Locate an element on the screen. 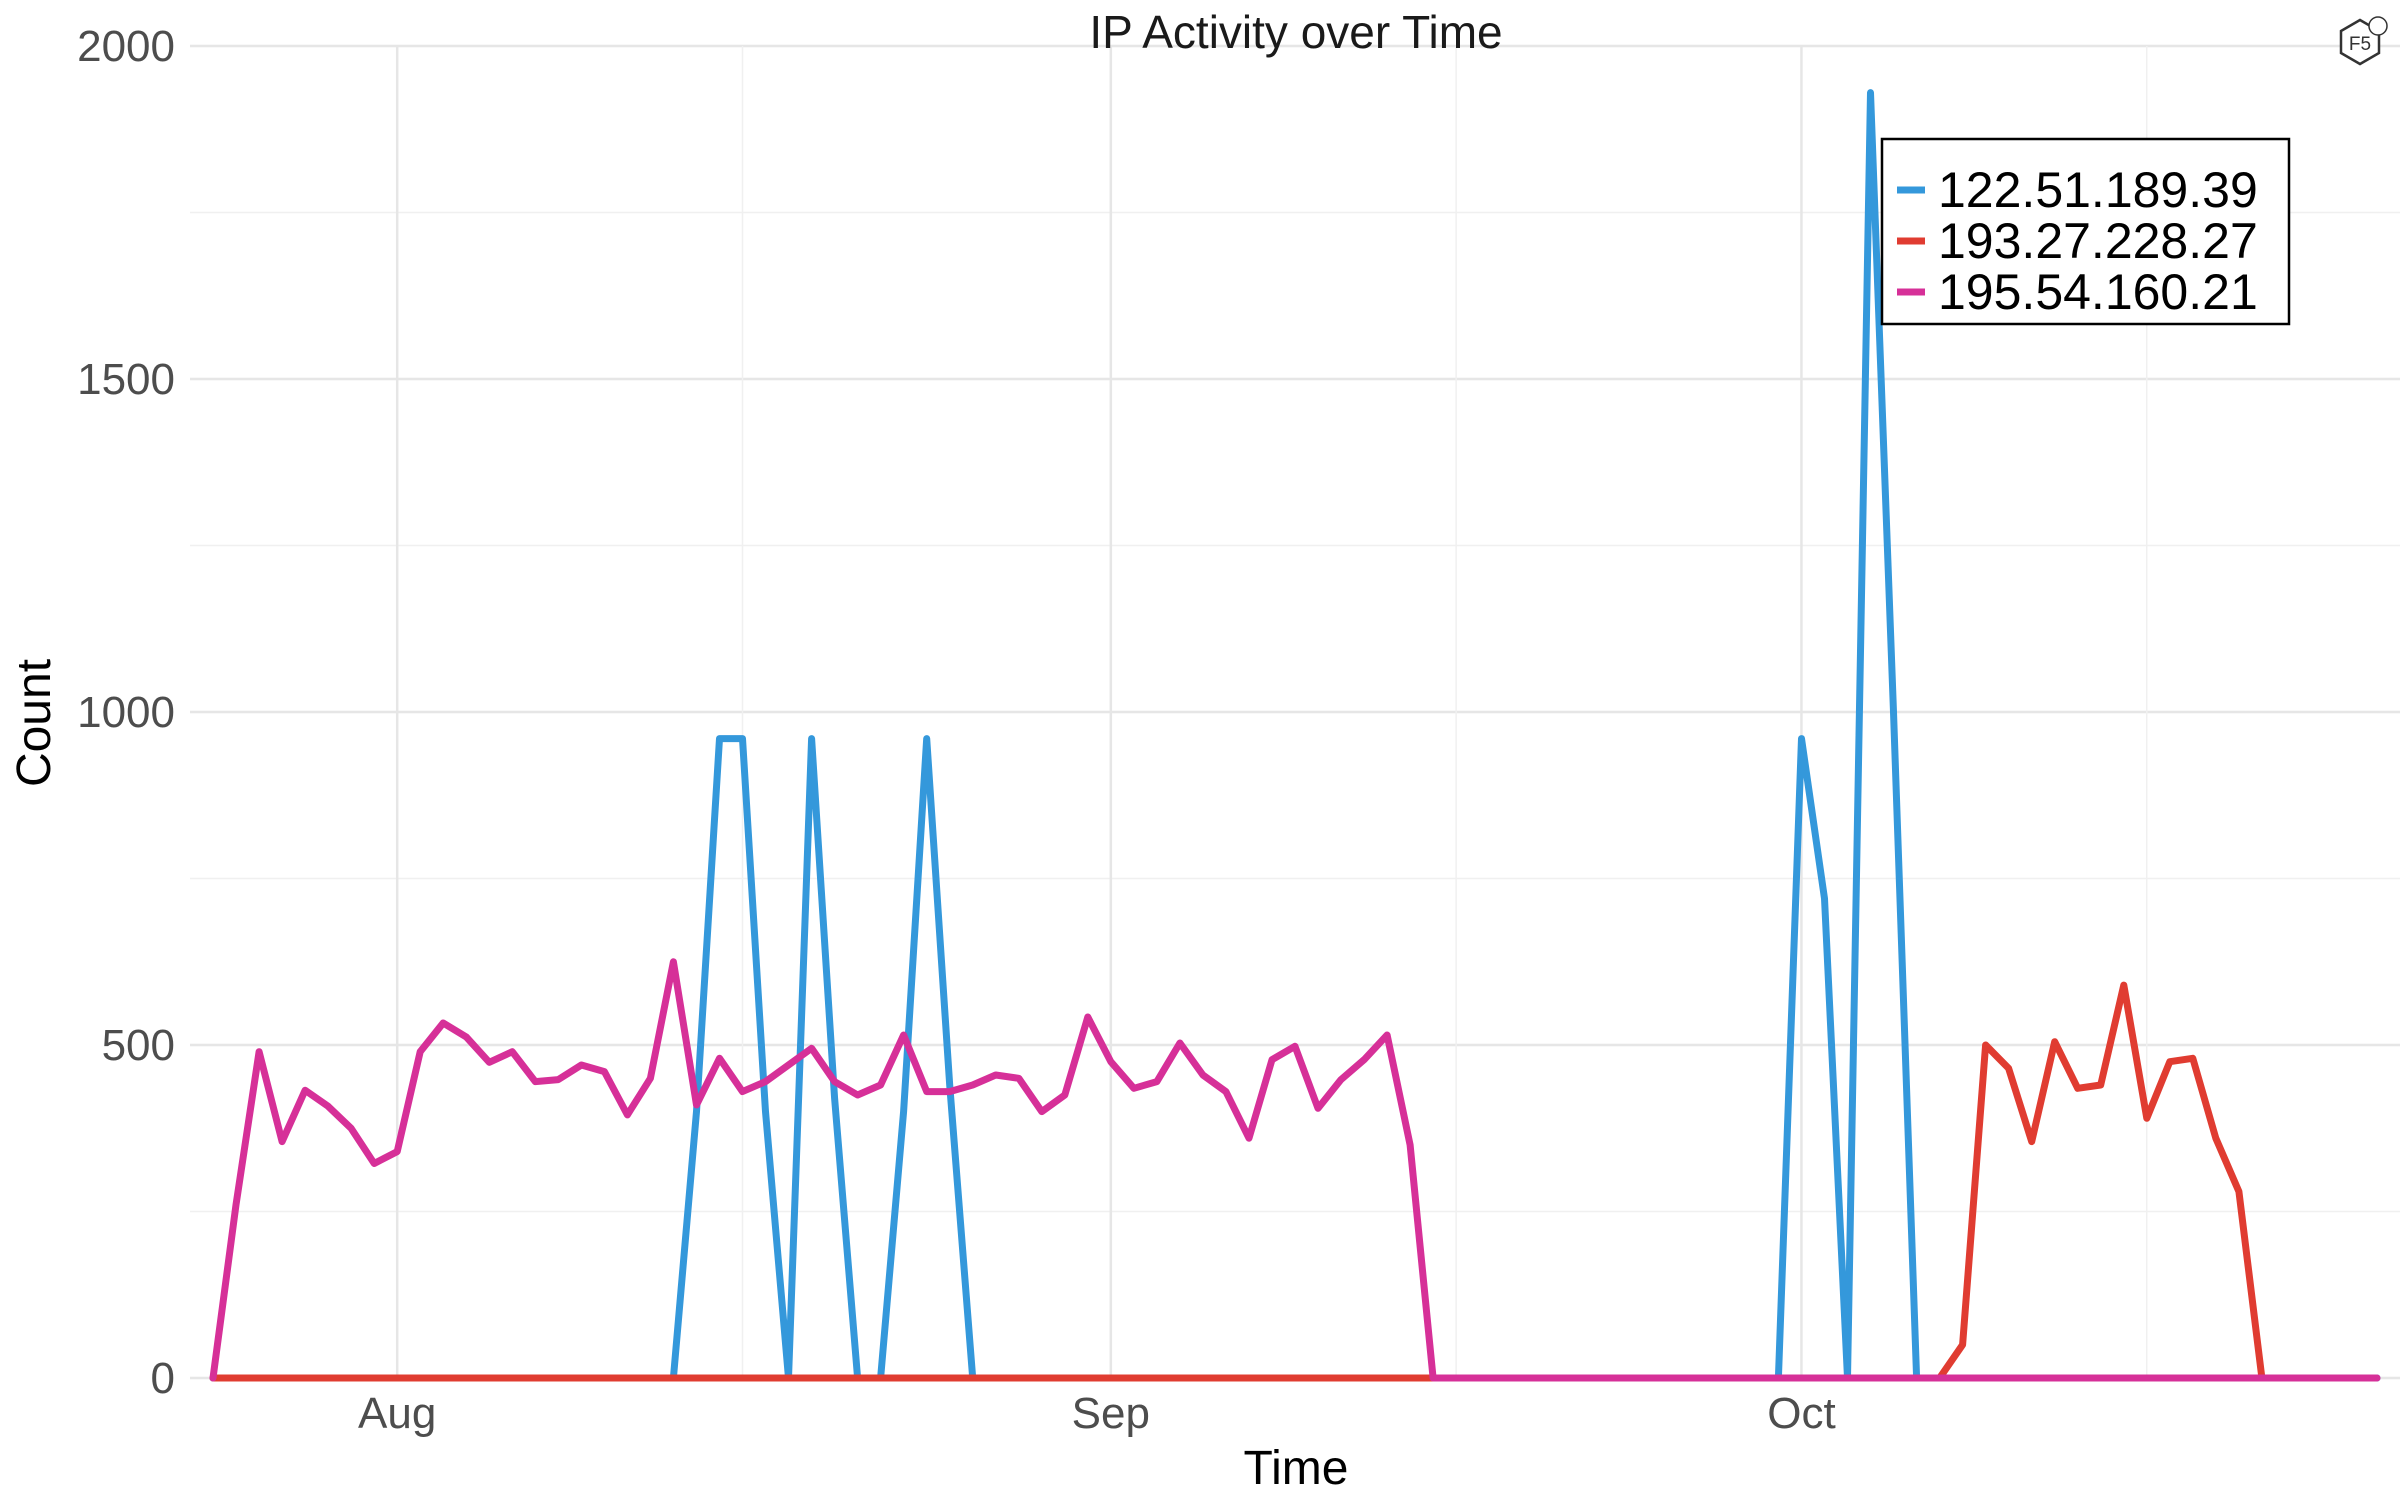  chart-title: IP Activity over Time is located at coordinates (1295, 32).